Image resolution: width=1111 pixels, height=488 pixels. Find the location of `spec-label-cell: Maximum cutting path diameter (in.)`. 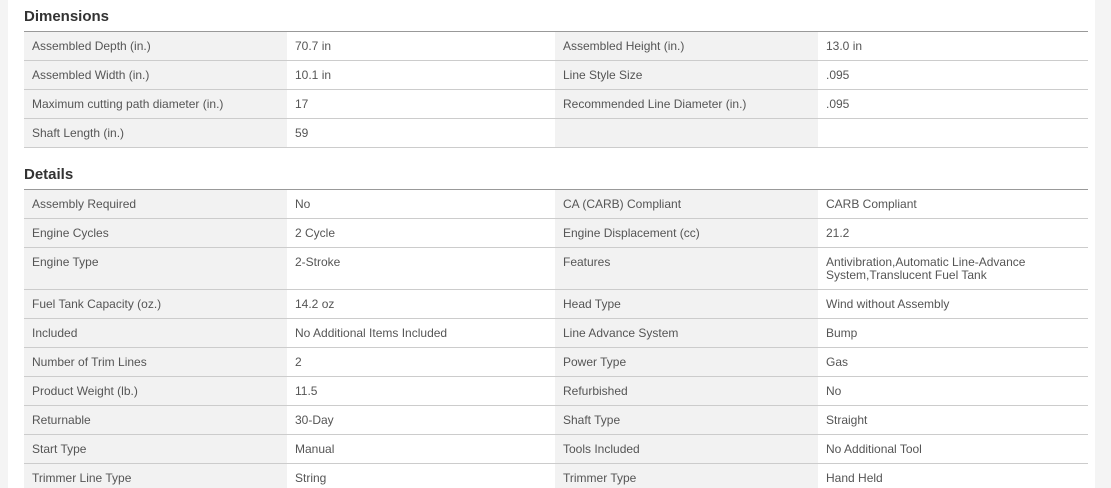

spec-label-cell: Maximum cutting path diameter (in.) is located at coordinates (155, 104).